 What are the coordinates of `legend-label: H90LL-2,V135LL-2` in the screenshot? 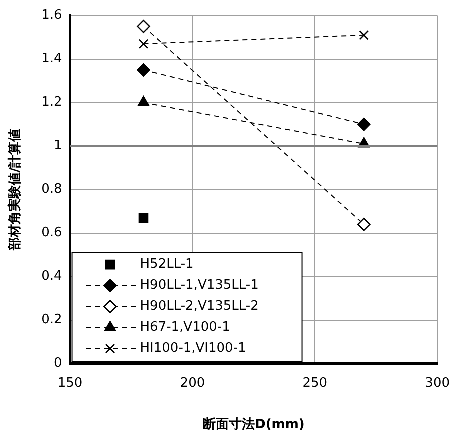 It's located at (199, 306).